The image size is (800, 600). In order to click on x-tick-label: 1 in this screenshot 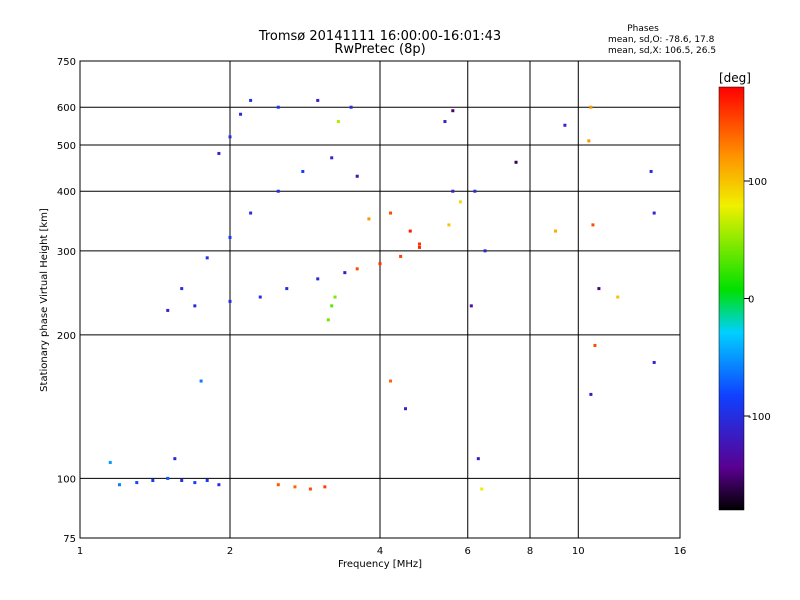, I will do `click(80, 551)`.